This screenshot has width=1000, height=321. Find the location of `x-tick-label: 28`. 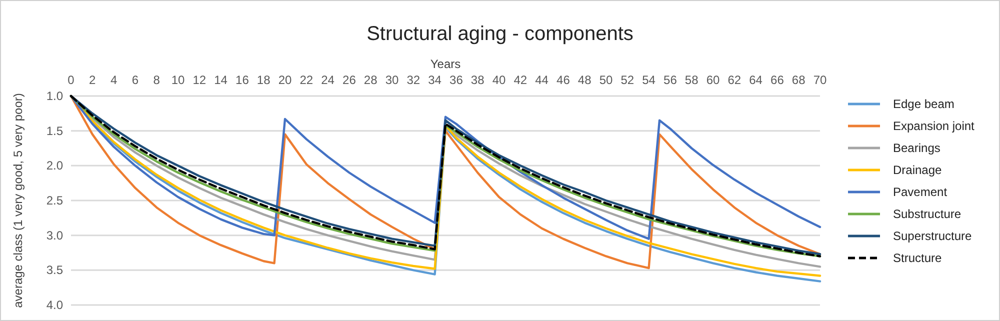

x-tick-label: 28 is located at coordinates (371, 80).